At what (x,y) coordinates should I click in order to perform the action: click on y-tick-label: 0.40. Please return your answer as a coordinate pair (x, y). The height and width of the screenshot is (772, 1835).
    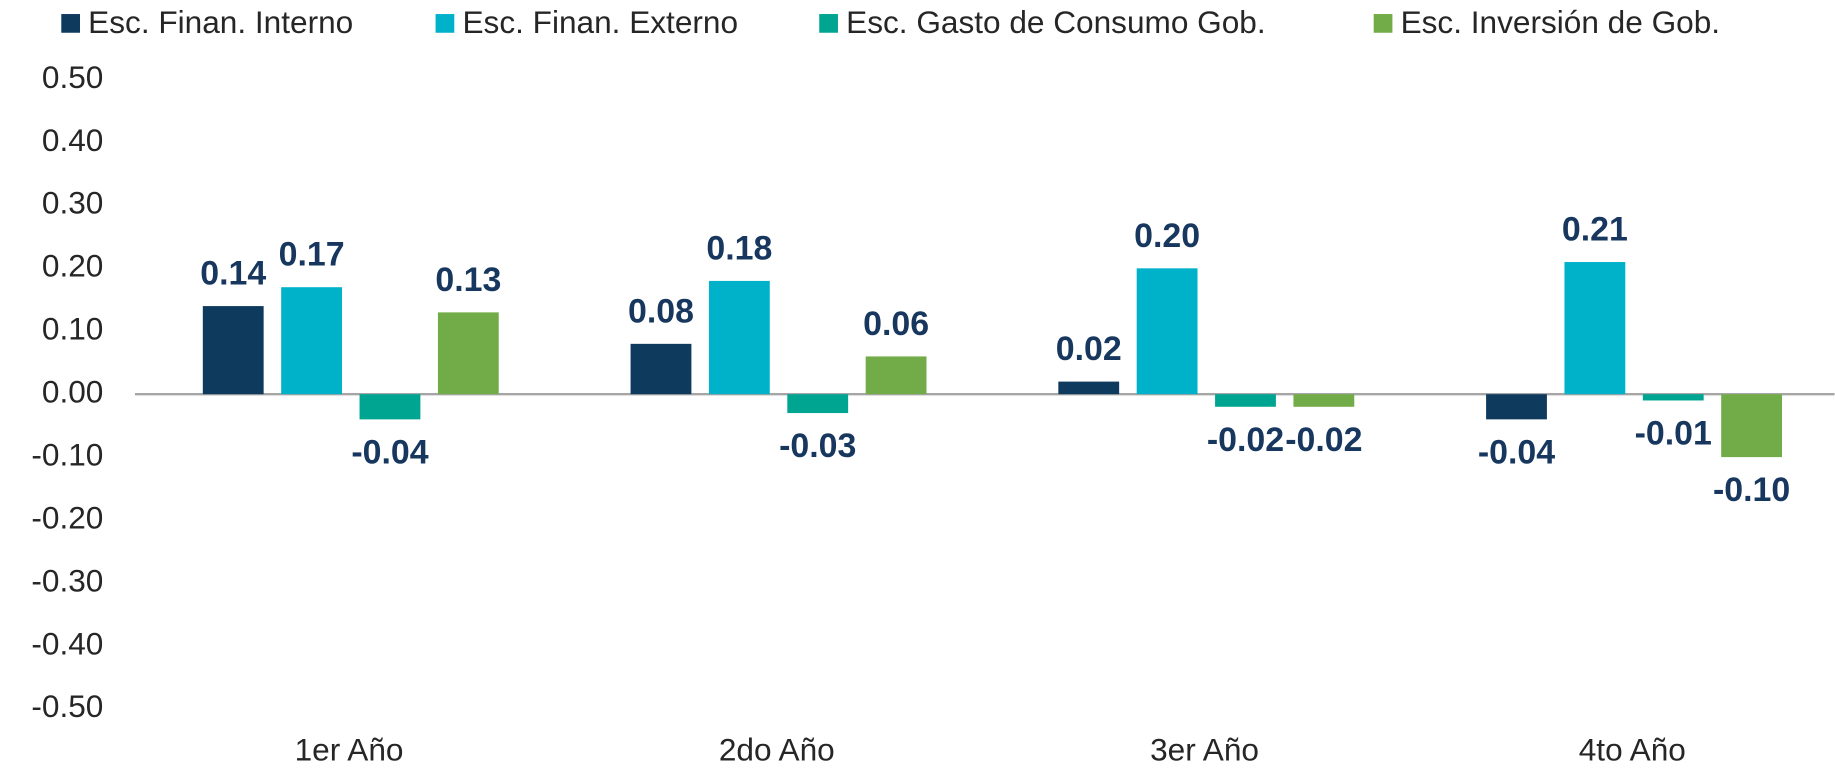
    Looking at the image, I should click on (72, 140).